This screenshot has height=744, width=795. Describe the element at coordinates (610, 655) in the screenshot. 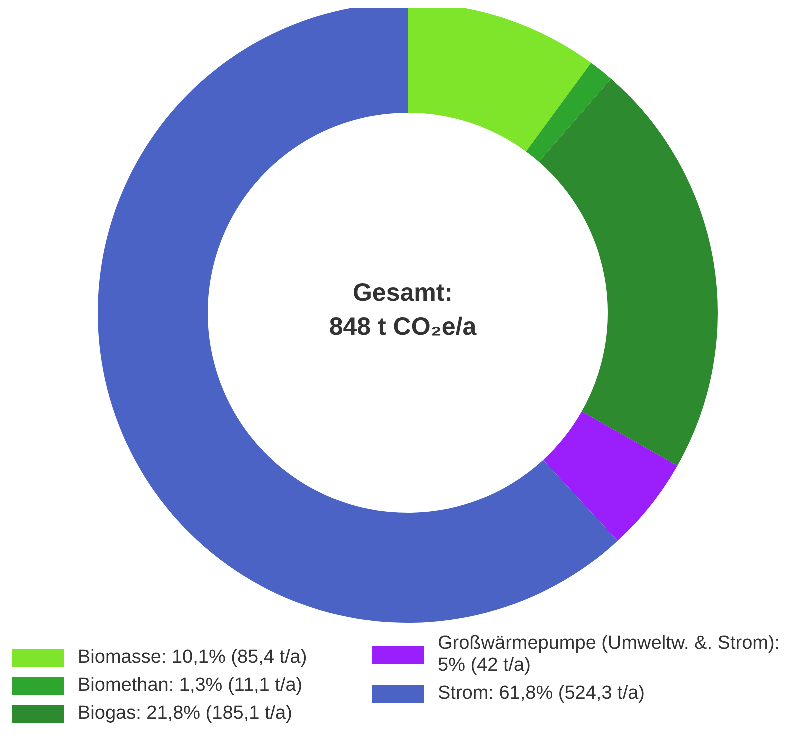

I see `legend-label: Großwärmepumpe (Umweltw. &. Strom): 5% (42 t/a)` at that location.